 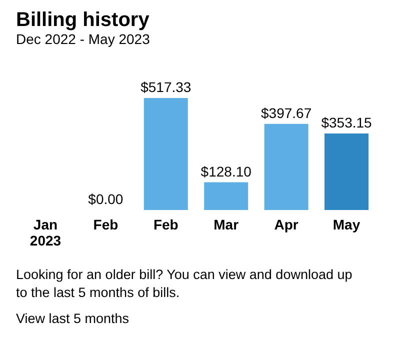 What do you see at coordinates (346, 224) in the screenshot?
I see `x-tick-label: May` at bounding box center [346, 224].